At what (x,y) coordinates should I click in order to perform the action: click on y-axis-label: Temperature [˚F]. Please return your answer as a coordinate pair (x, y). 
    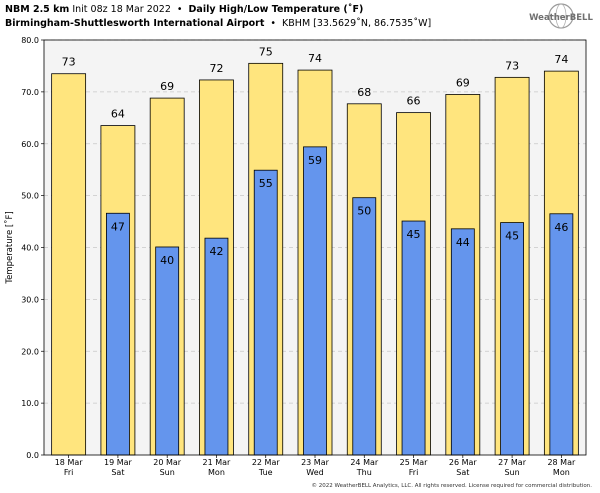
    Looking at the image, I should click on (9, 247).